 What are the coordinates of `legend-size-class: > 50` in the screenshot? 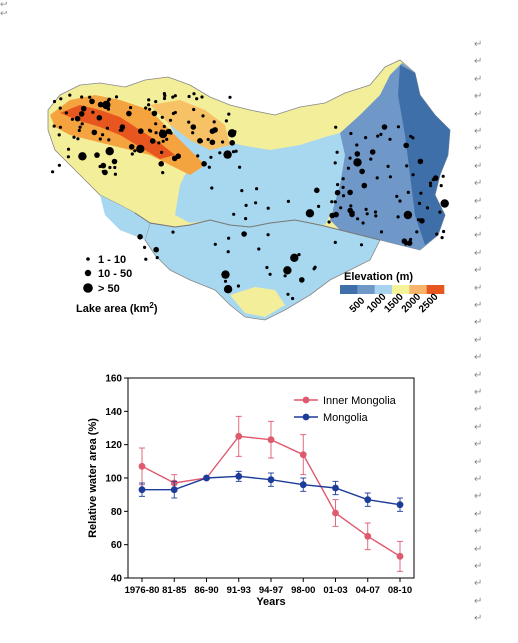 It's located at (109, 289).